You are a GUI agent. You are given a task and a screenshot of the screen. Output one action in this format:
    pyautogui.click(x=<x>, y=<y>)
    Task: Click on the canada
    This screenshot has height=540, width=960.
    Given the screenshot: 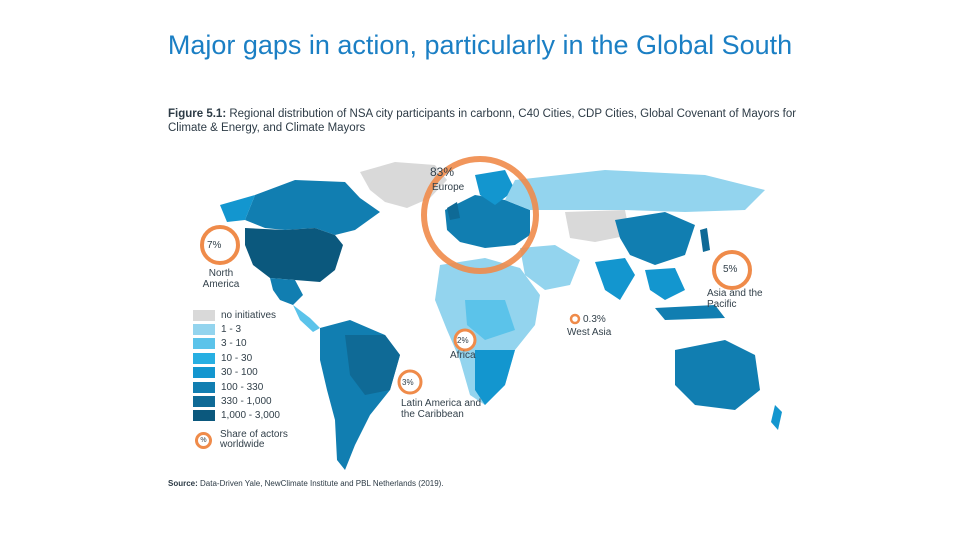 What is the action you would take?
    pyautogui.click(x=312, y=207)
    